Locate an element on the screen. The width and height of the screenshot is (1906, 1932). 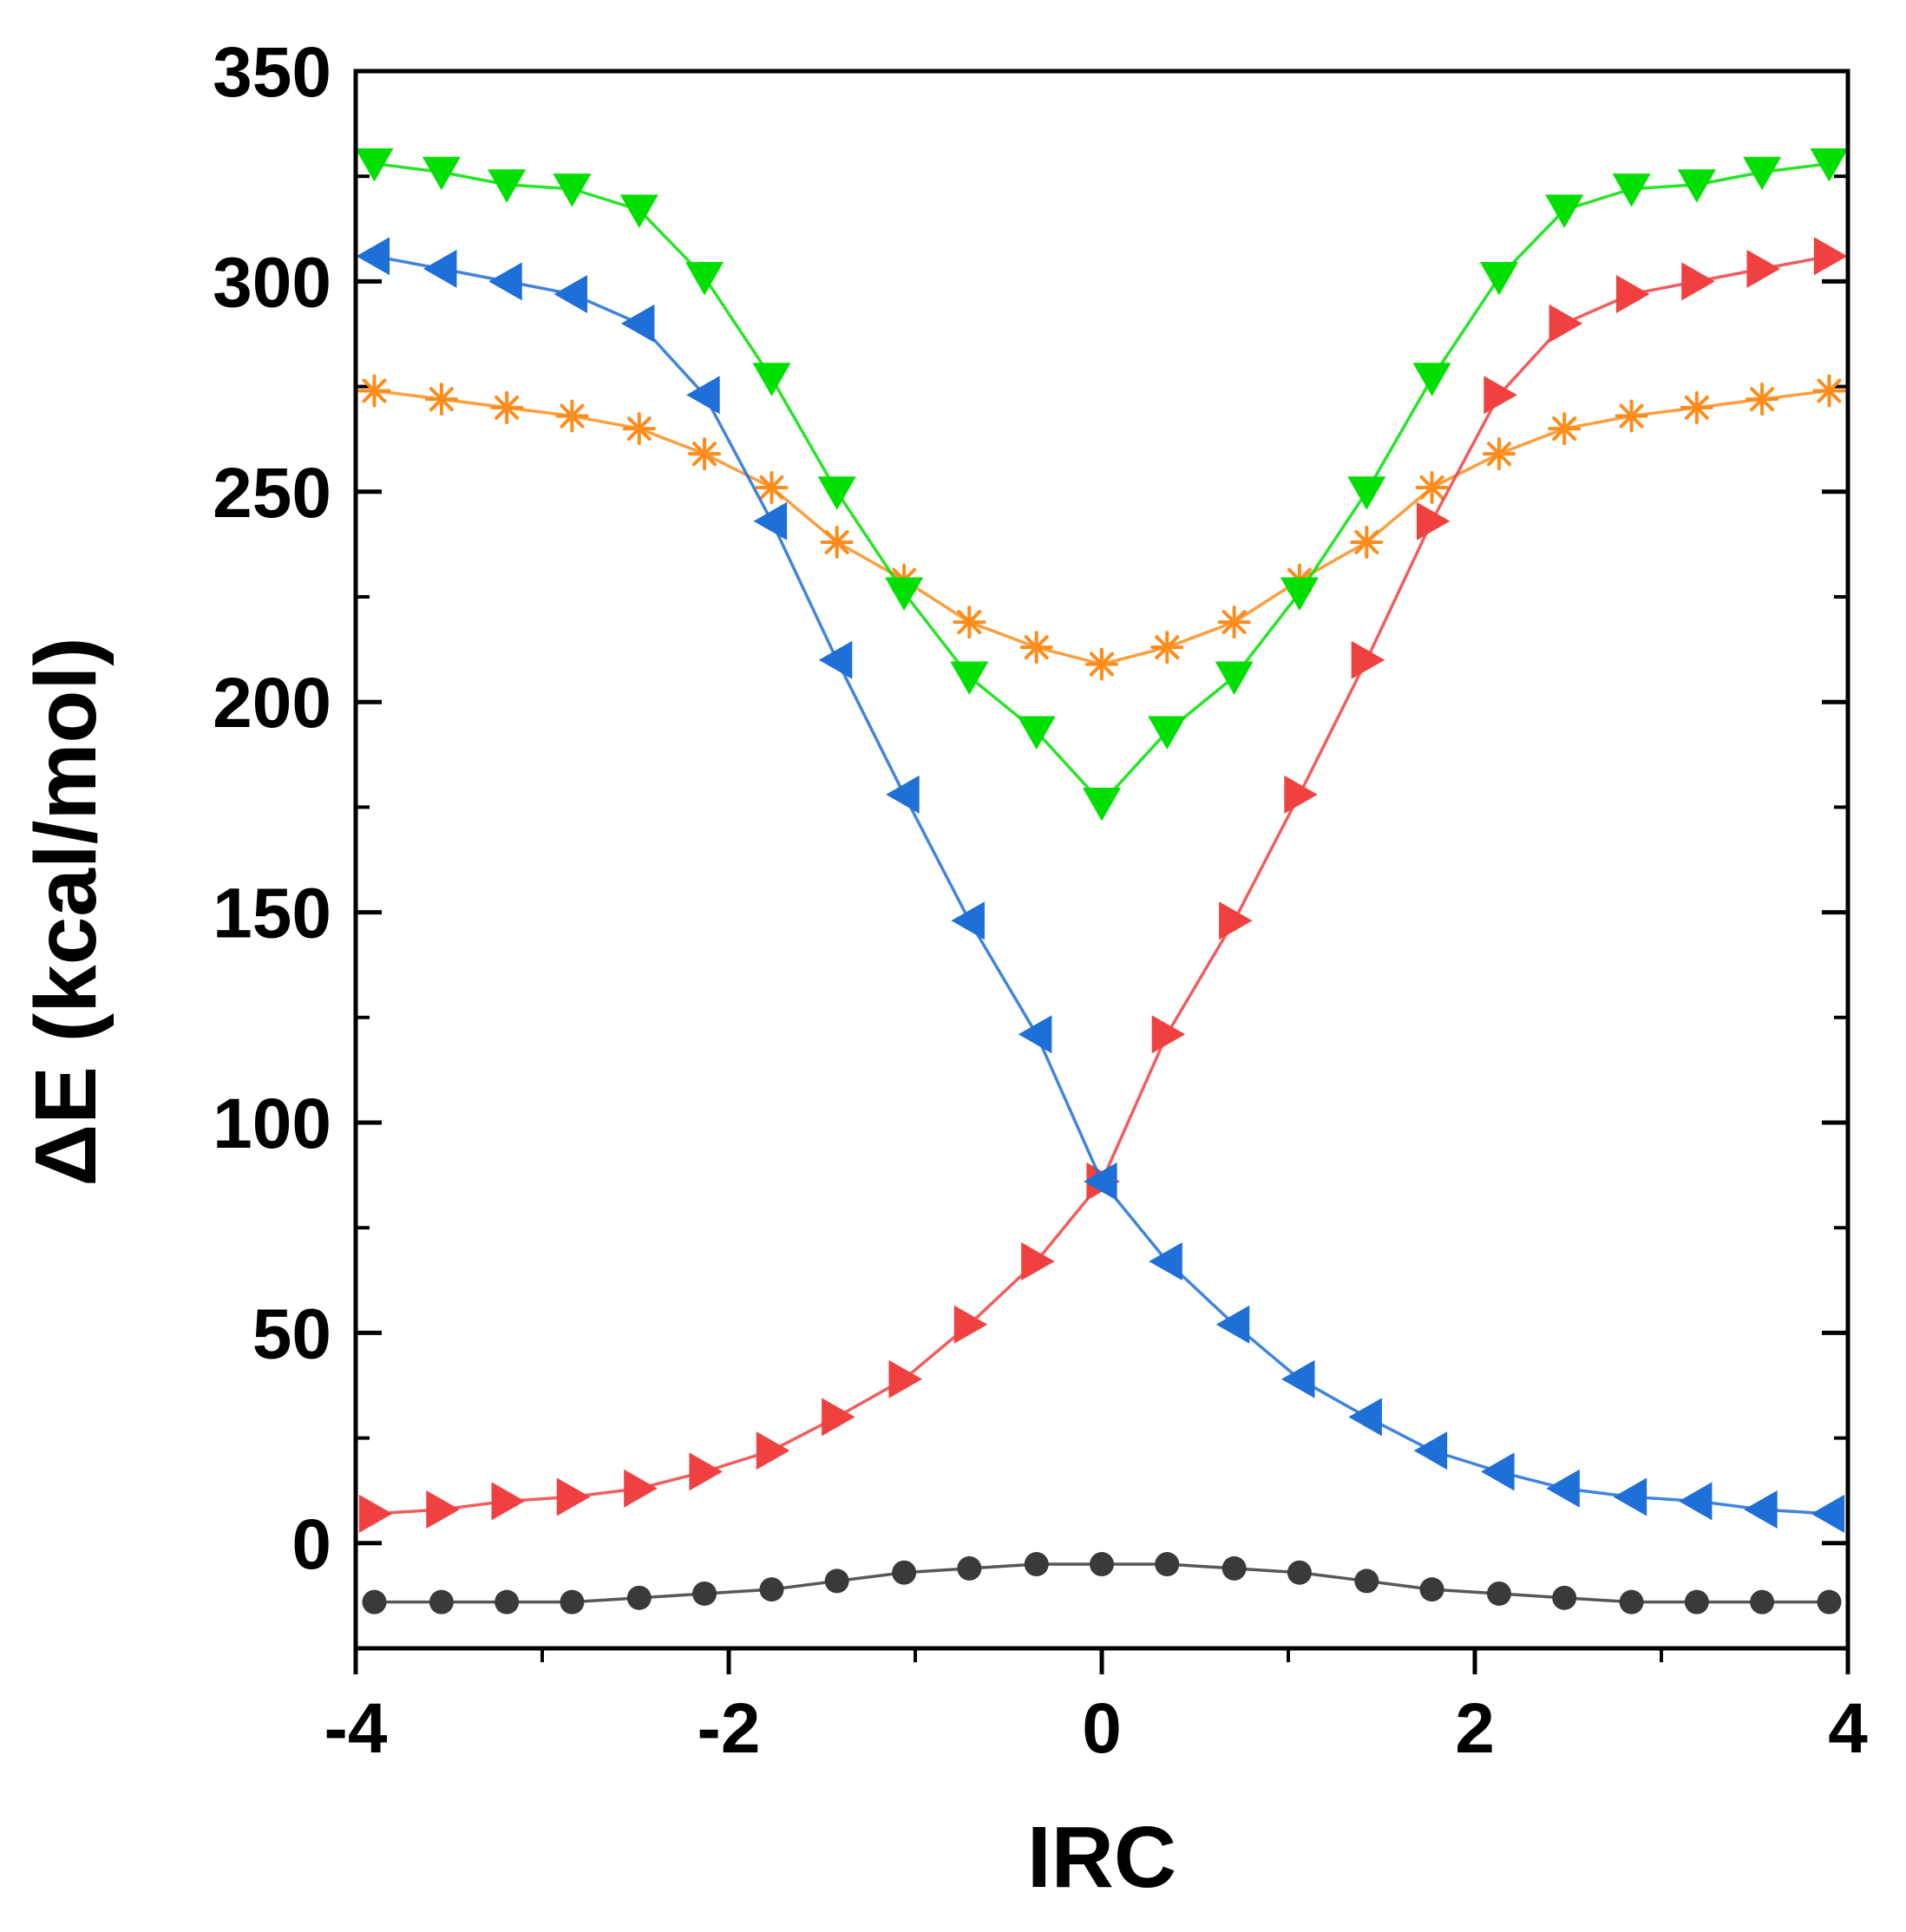
y-tick-label: 100 is located at coordinates (272, 1123).